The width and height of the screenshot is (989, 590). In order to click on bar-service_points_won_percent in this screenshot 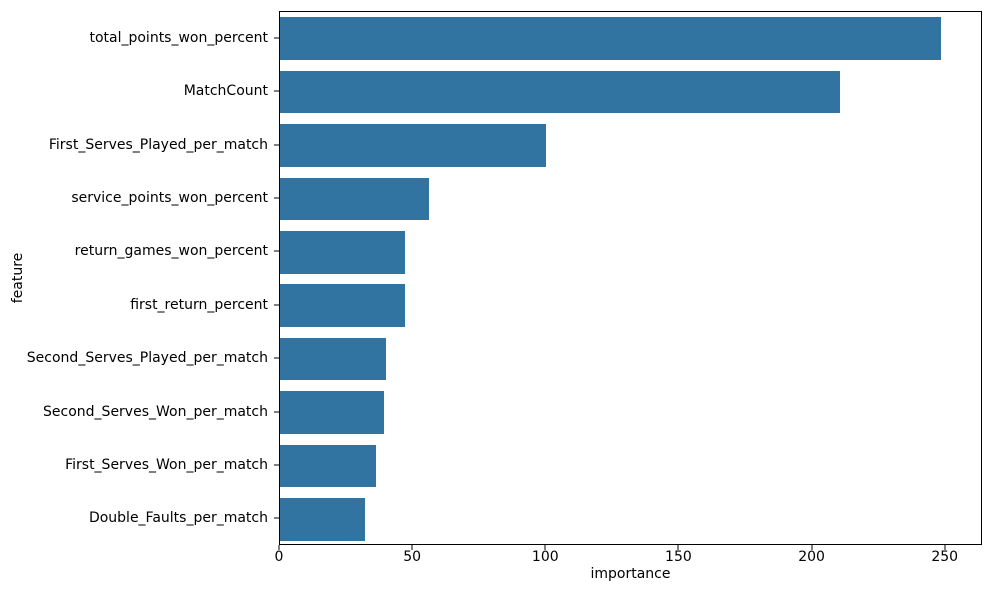, I will do `click(354, 199)`.